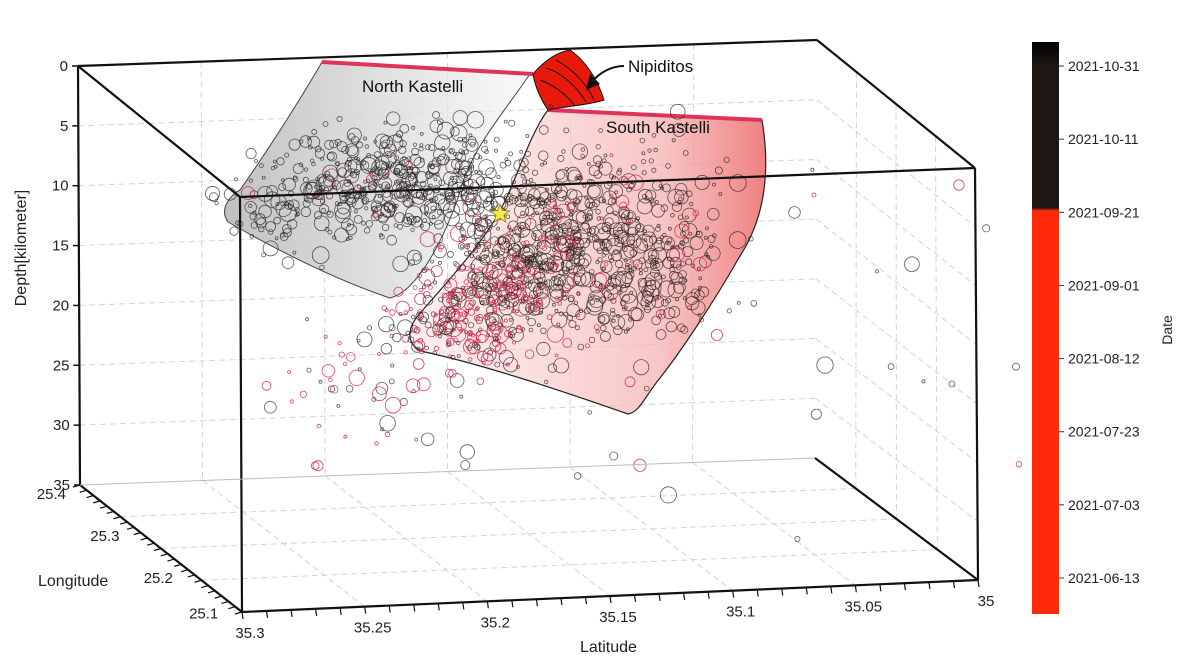 The height and width of the screenshot is (672, 1200). Describe the element at coordinates (864, 606) in the screenshot. I see `latitude-tick-label: 35.05` at that location.